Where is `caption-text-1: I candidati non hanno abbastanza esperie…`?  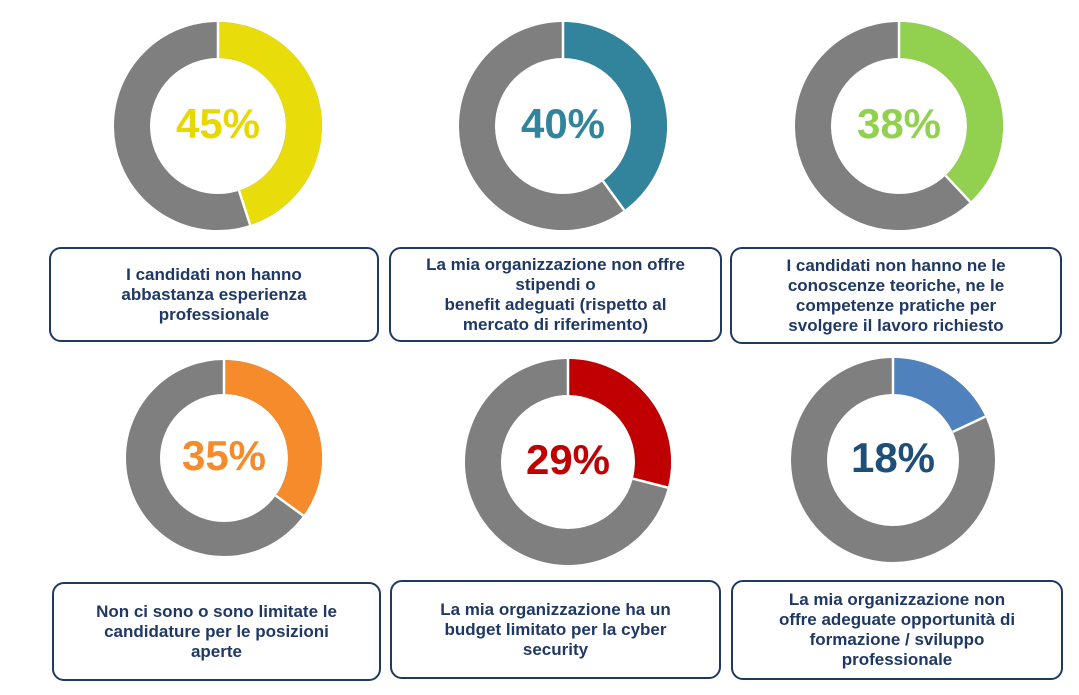
caption-text-1: I candidati non hanno abbastanza esperie… is located at coordinates (214, 294).